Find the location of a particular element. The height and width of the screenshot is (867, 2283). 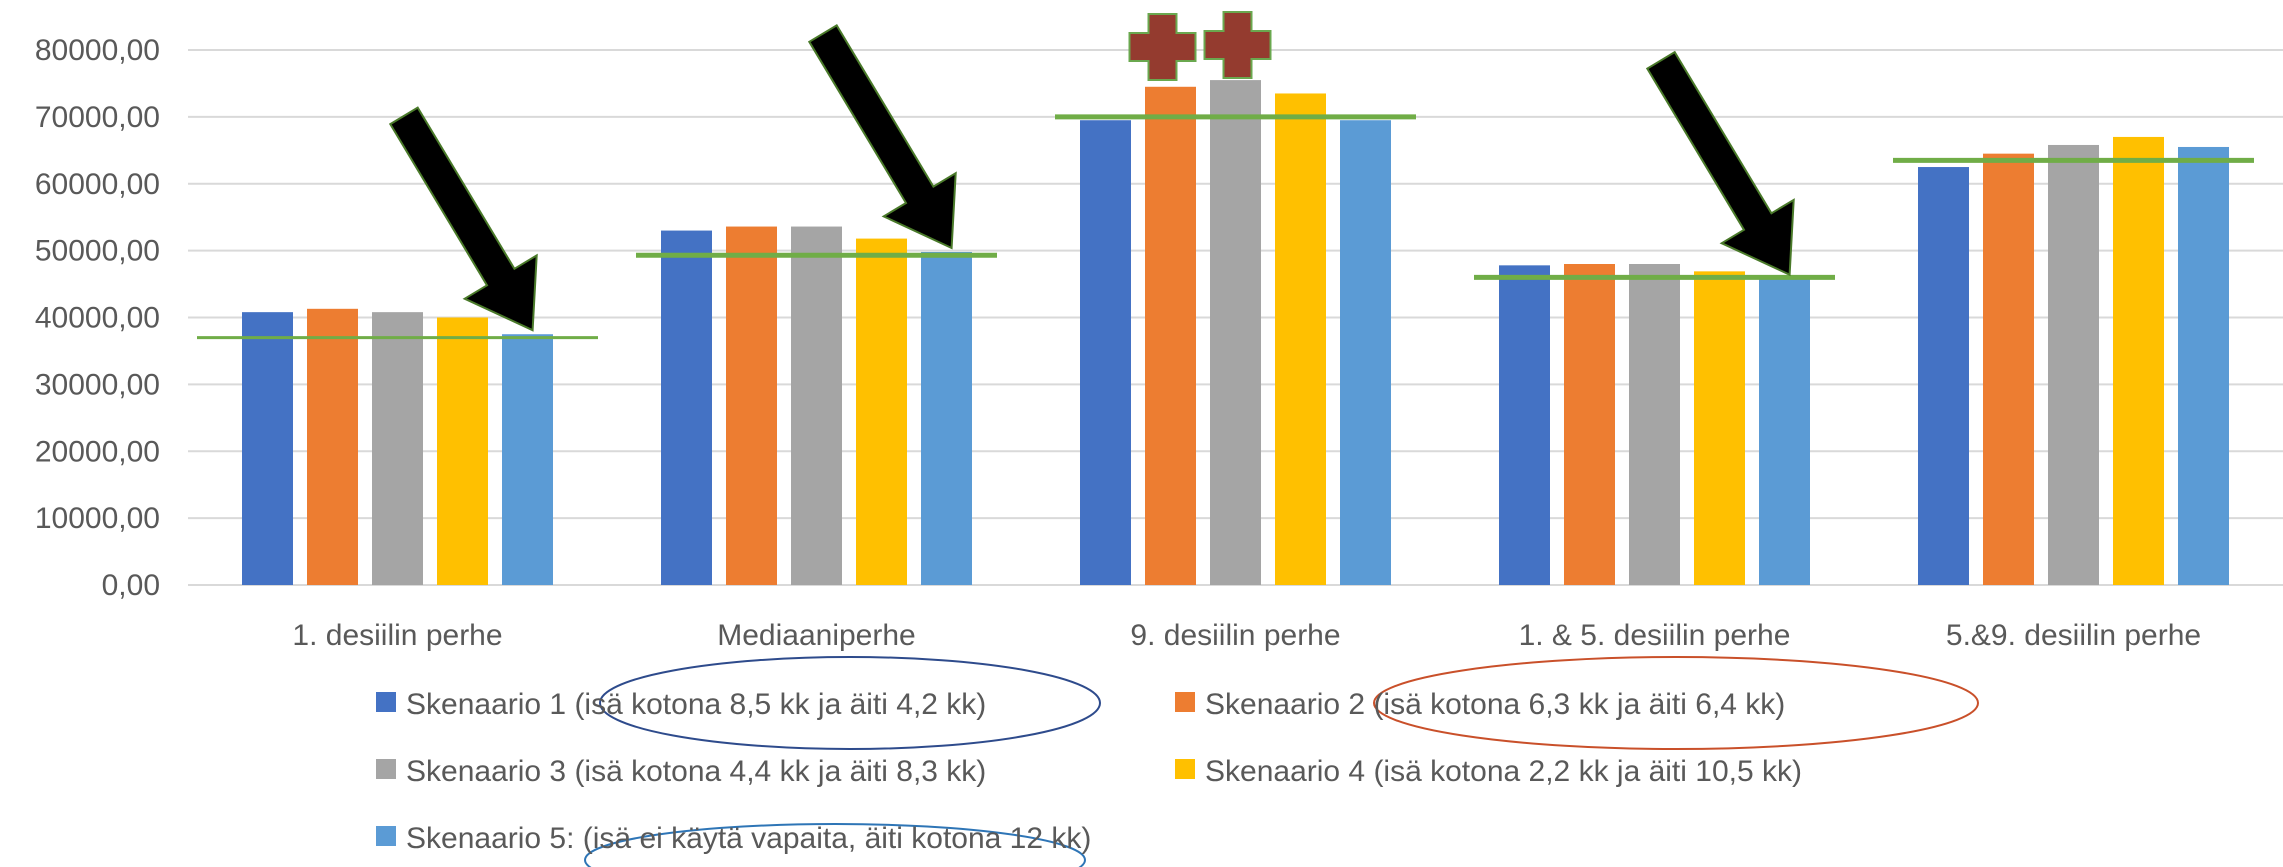

y-tick-label: 30000,00 is located at coordinates (97, 384).